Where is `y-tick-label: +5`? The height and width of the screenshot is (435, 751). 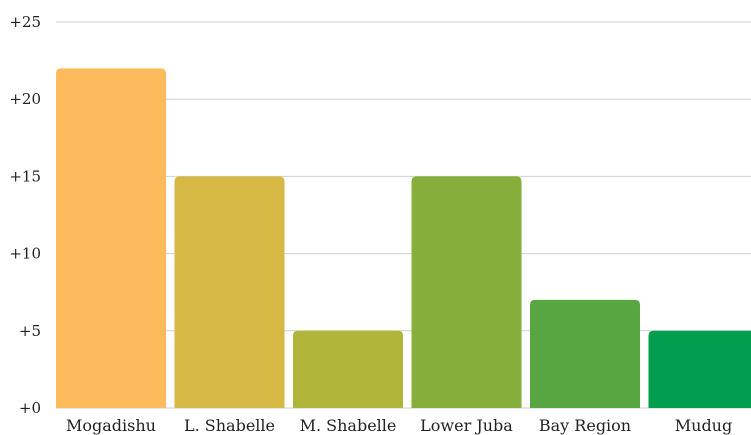 y-tick-label: +5 is located at coordinates (30, 331).